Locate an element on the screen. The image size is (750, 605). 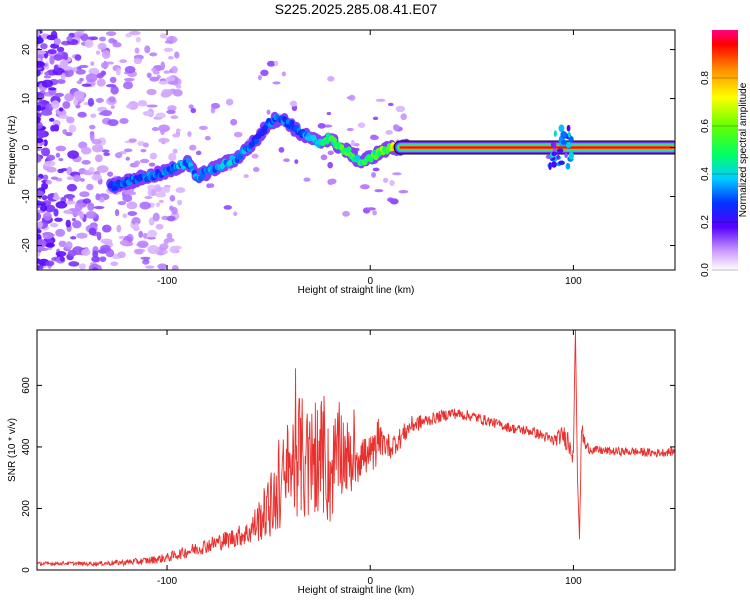
y-tick-label: 200 is located at coordinates (26, 508).